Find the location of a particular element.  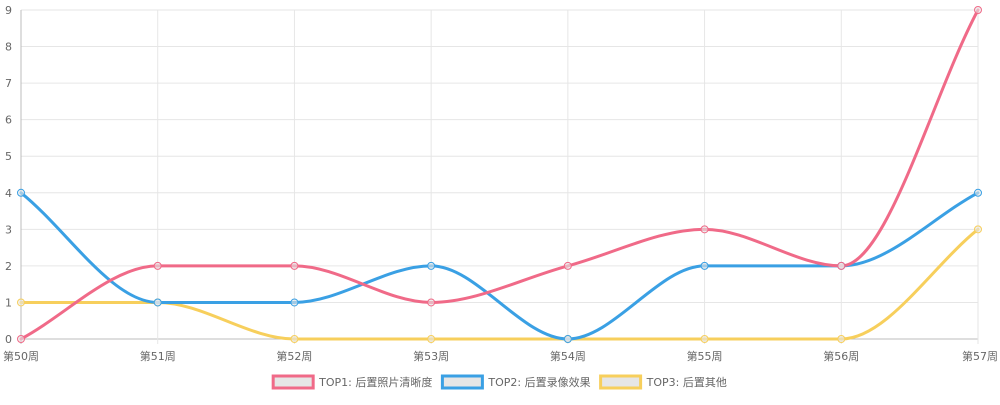

y-tick-label: 2 is located at coordinates (8, 266).